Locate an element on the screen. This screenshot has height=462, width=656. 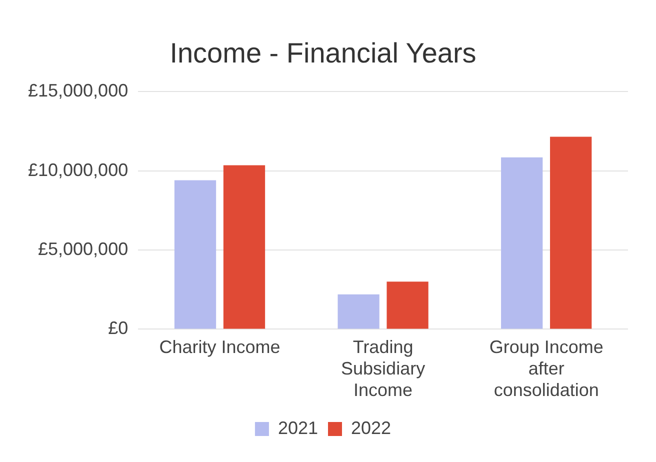
x-tick-label: Trading Subsidiary Income is located at coordinates (383, 368).